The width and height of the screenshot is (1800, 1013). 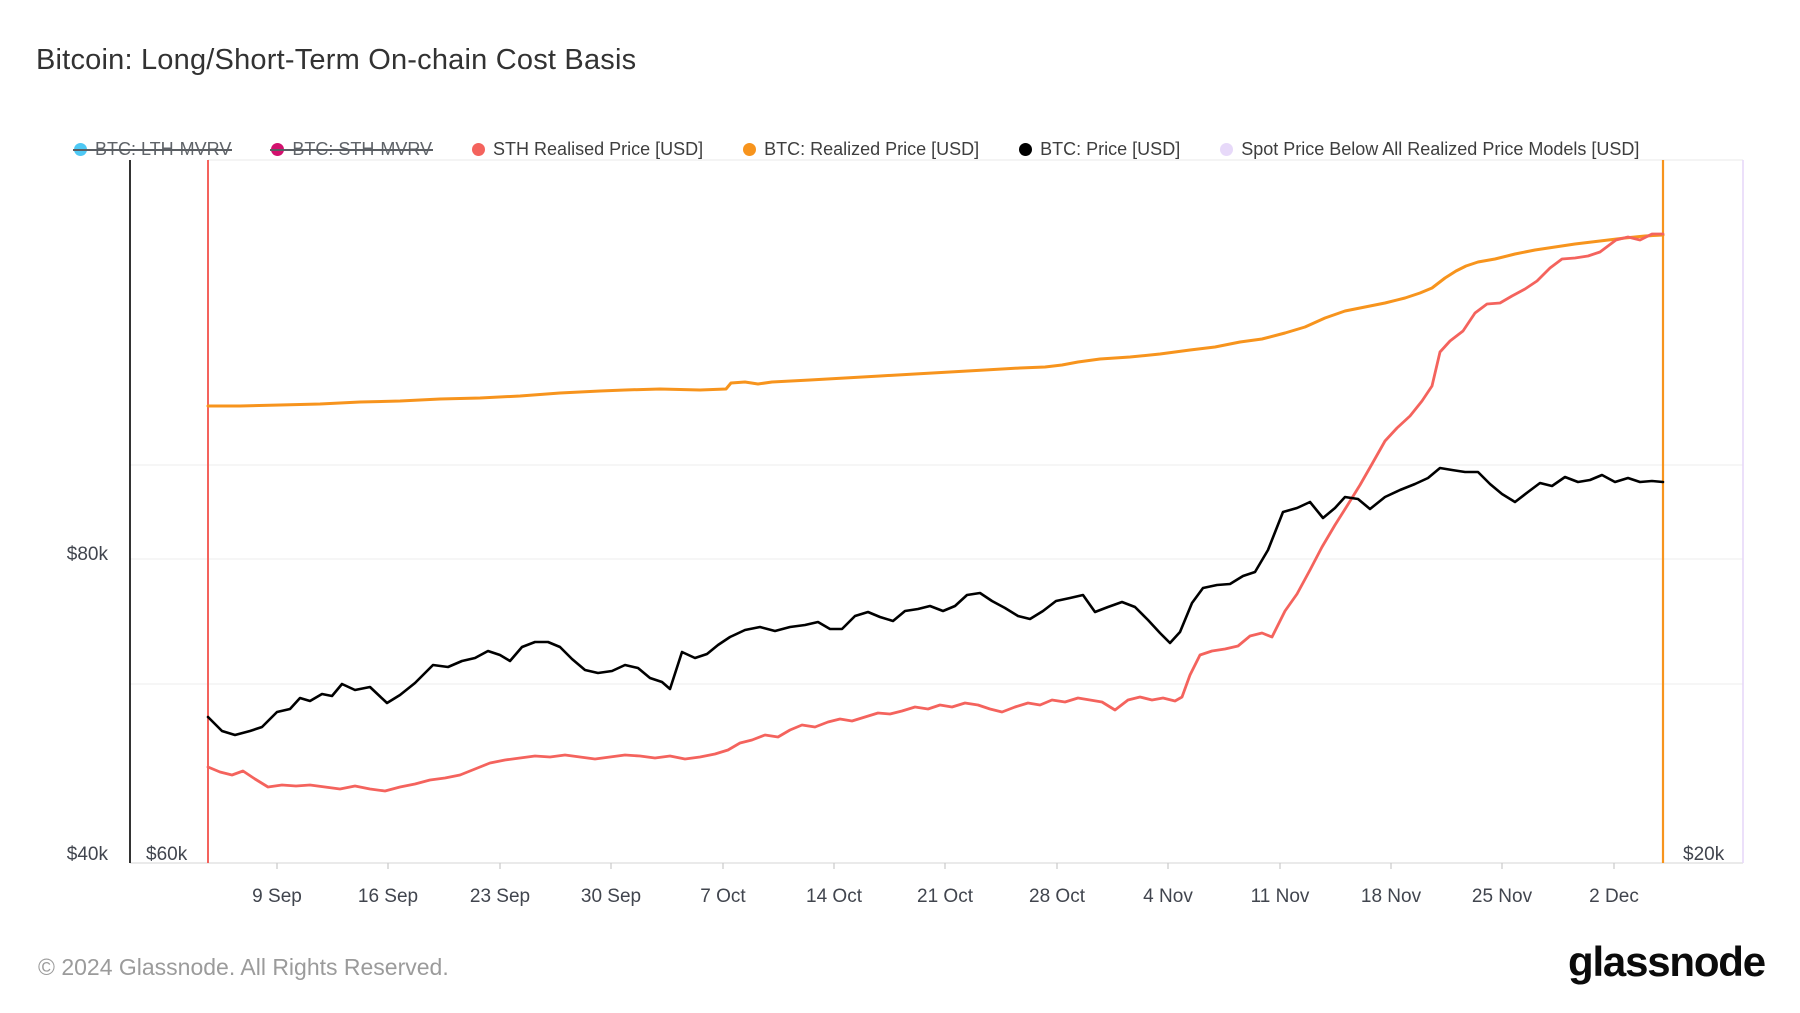 What do you see at coordinates (872, 149) in the screenshot?
I see `legend-item-label: BTC: Realized Price [USD]` at bounding box center [872, 149].